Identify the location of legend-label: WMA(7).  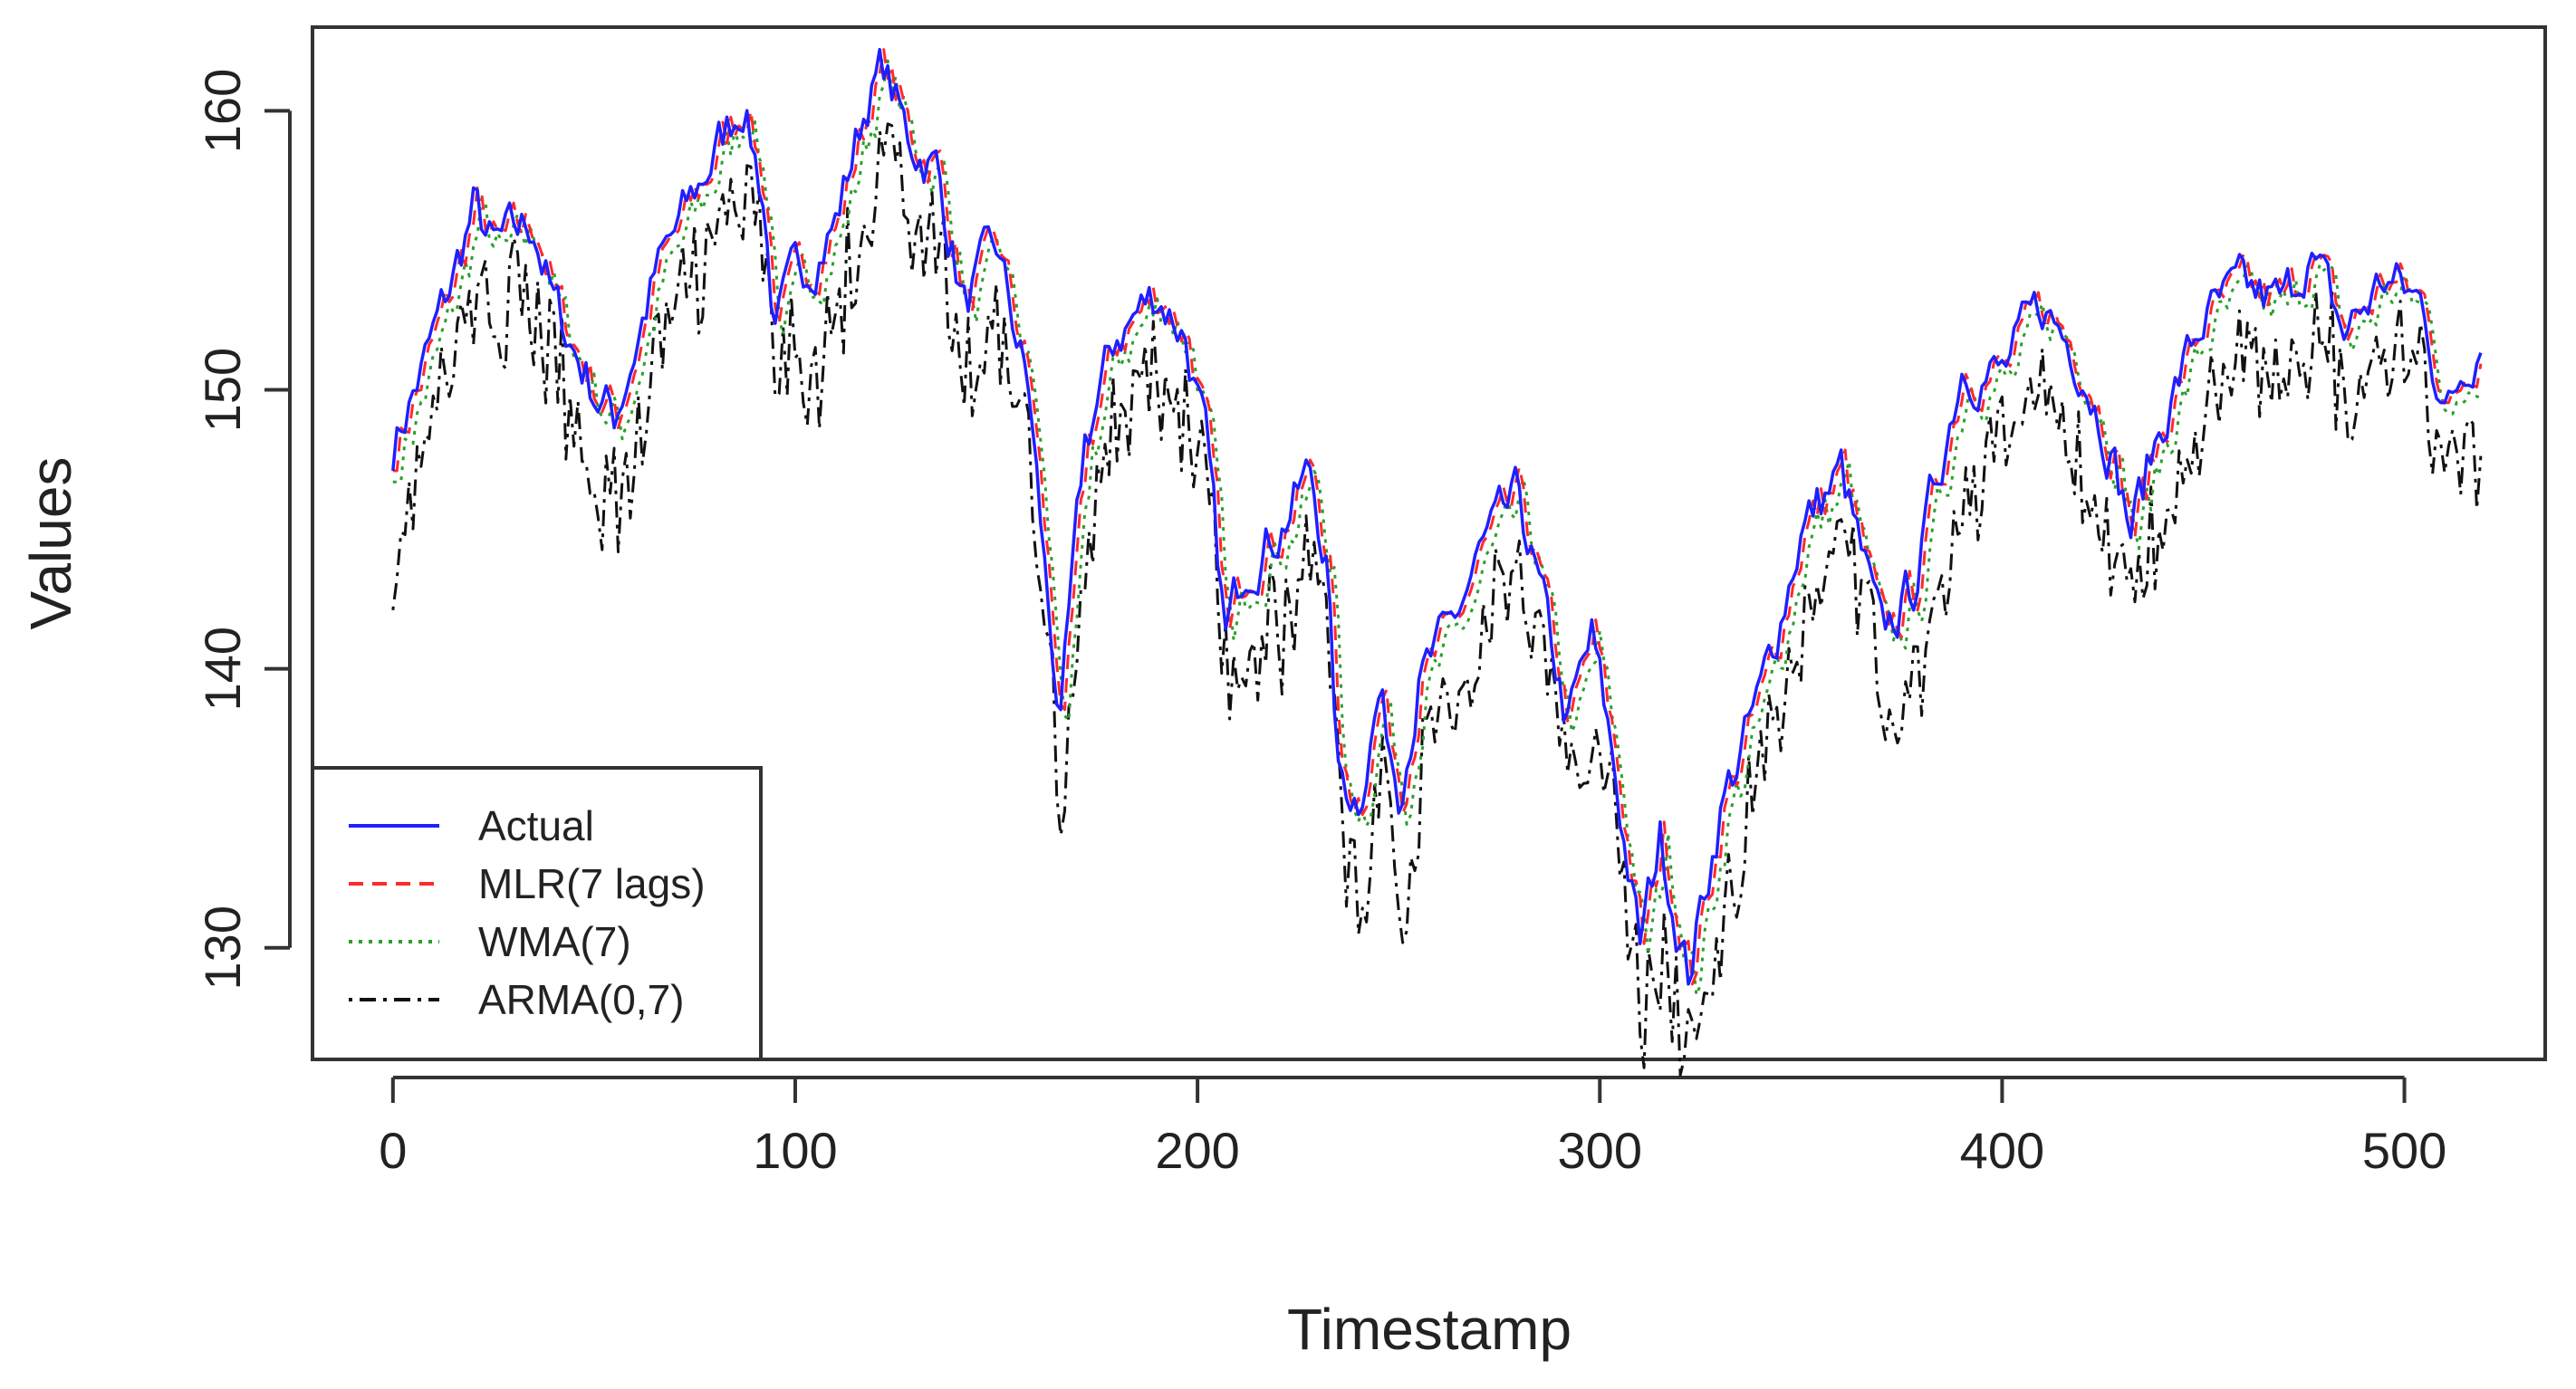
(554, 941).